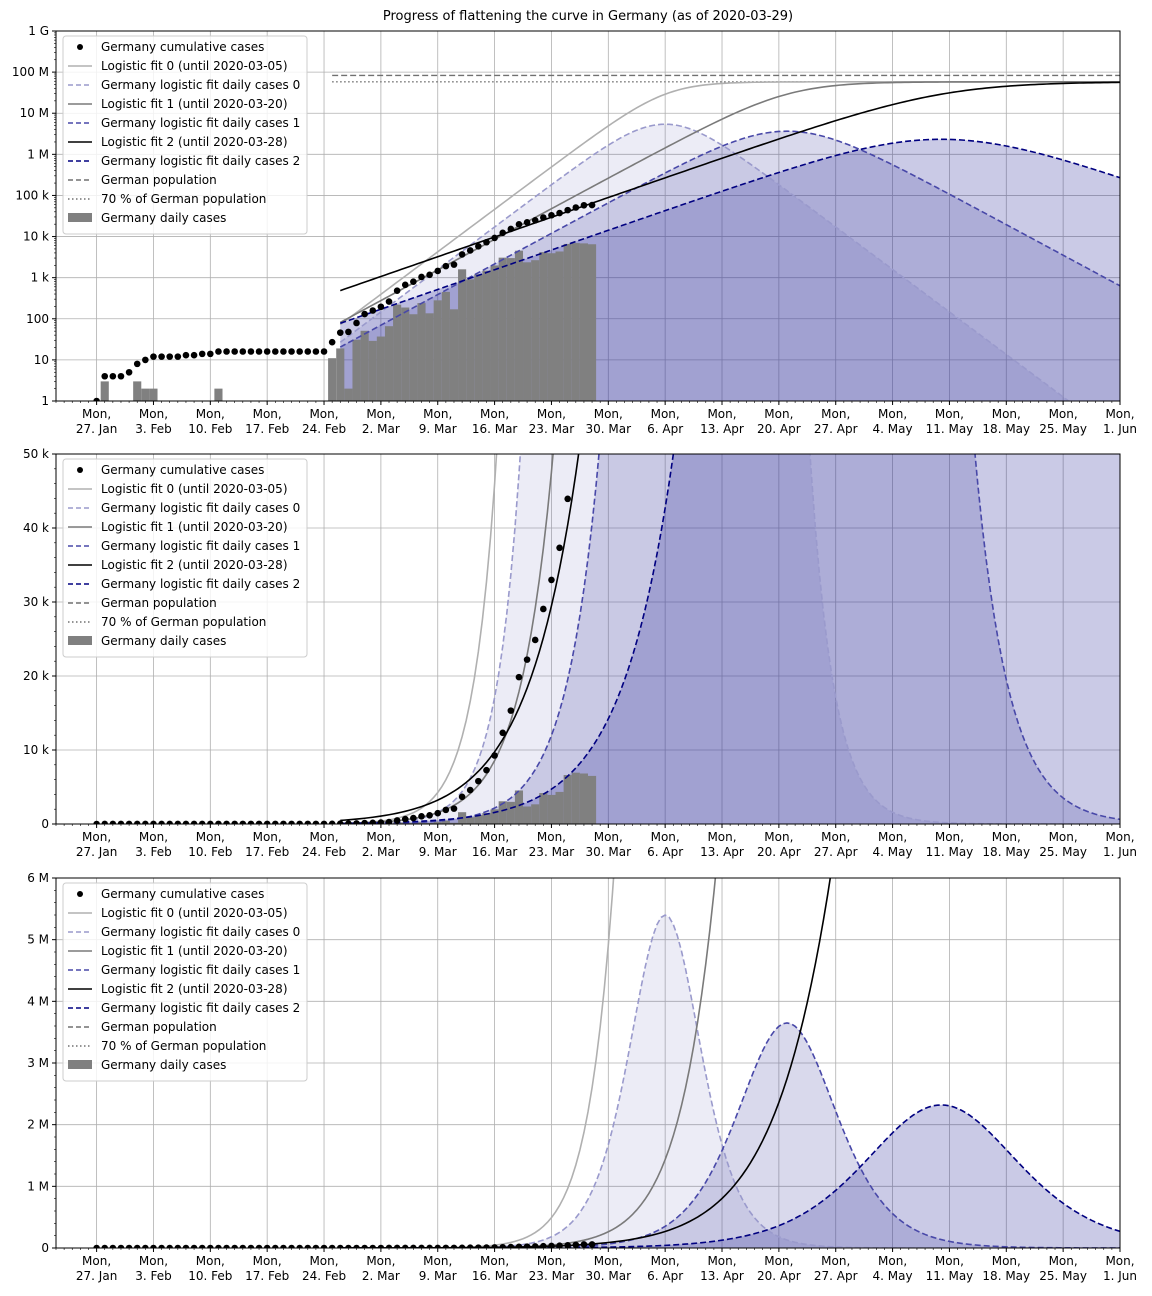  What do you see at coordinates (38, 1001) in the screenshot?
I see `y-tick-label: 4 M` at bounding box center [38, 1001].